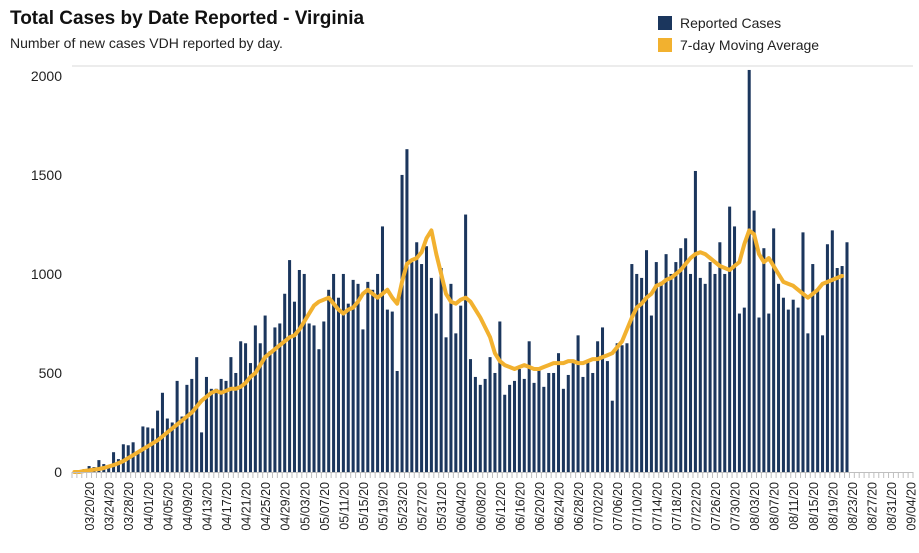 The height and width of the screenshot is (553, 919). What do you see at coordinates (579, 506) in the screenshot?
I see `x-tick-label: 06/28/20` at bounding box center [579, 506].